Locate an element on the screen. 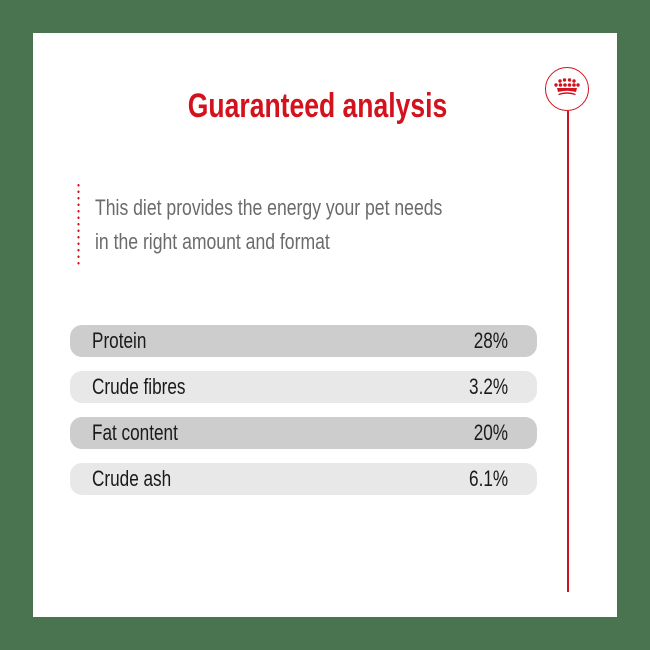 This screenshot has height=650, width=650. row-value: 3.2% is located at coordinates (488, 386).